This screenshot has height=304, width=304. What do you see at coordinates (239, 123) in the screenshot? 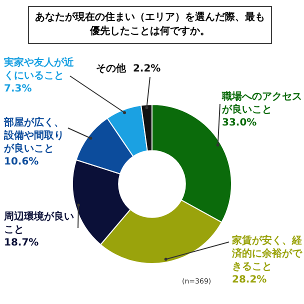
I see `data-label: 33.0%` at bounding box center [239, 123].